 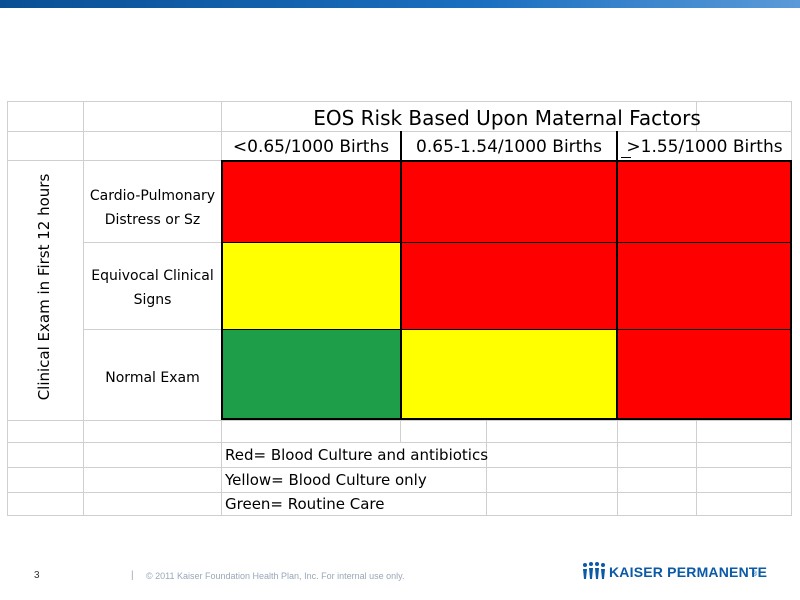 I want to click on column-header-mid: 0.65-1.54/1000 Births, so click(x=509, y=147).